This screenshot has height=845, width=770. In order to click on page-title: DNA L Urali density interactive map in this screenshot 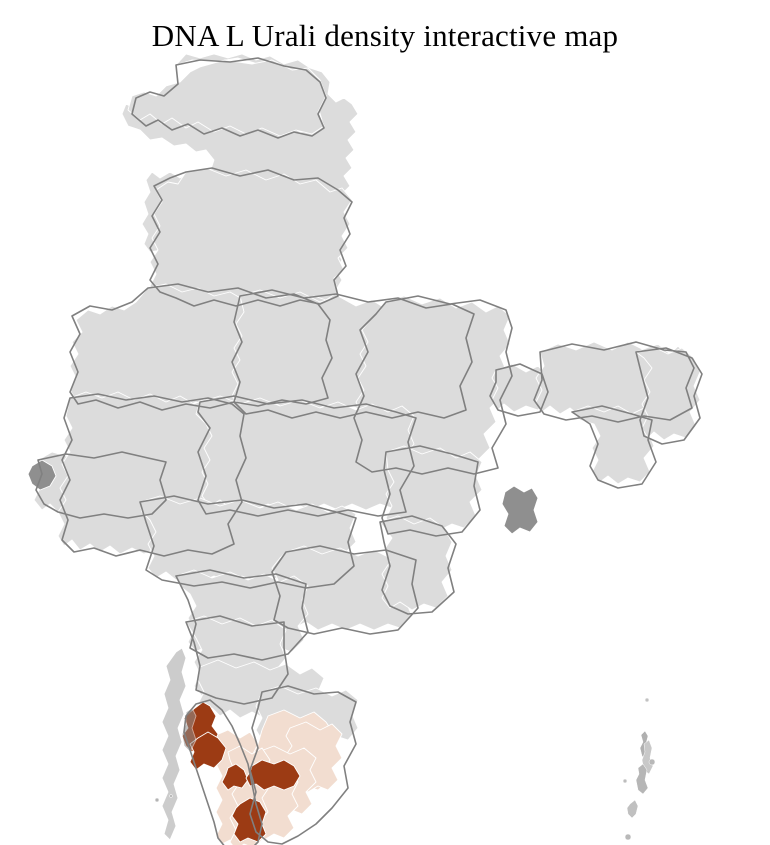, I will do `click(385, 35)`.